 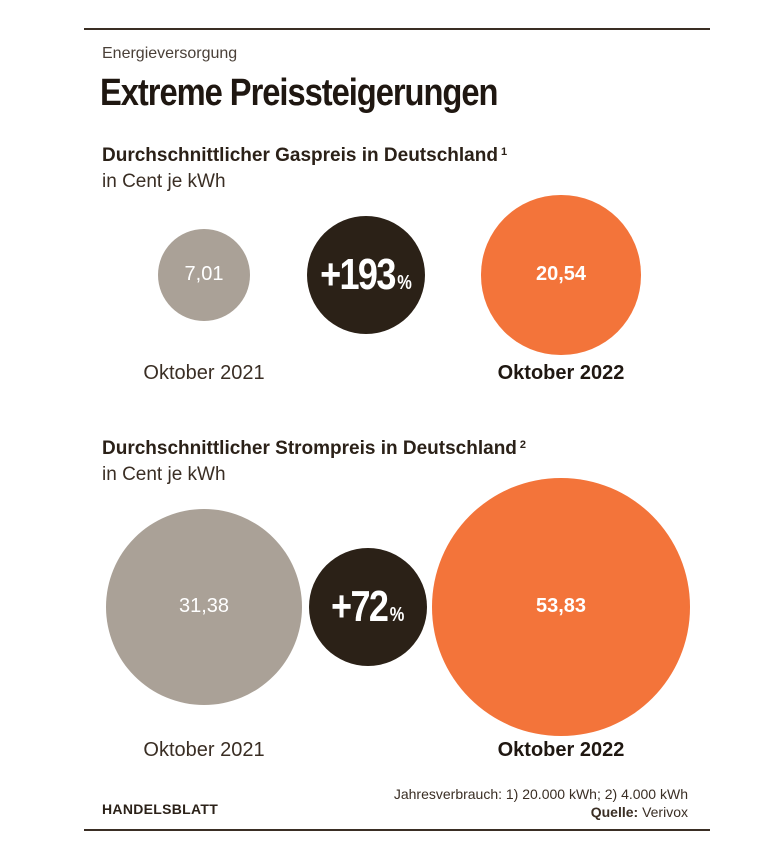 I want to click on power-label-2021: Oktober 2021, so click(x=204, y=750).